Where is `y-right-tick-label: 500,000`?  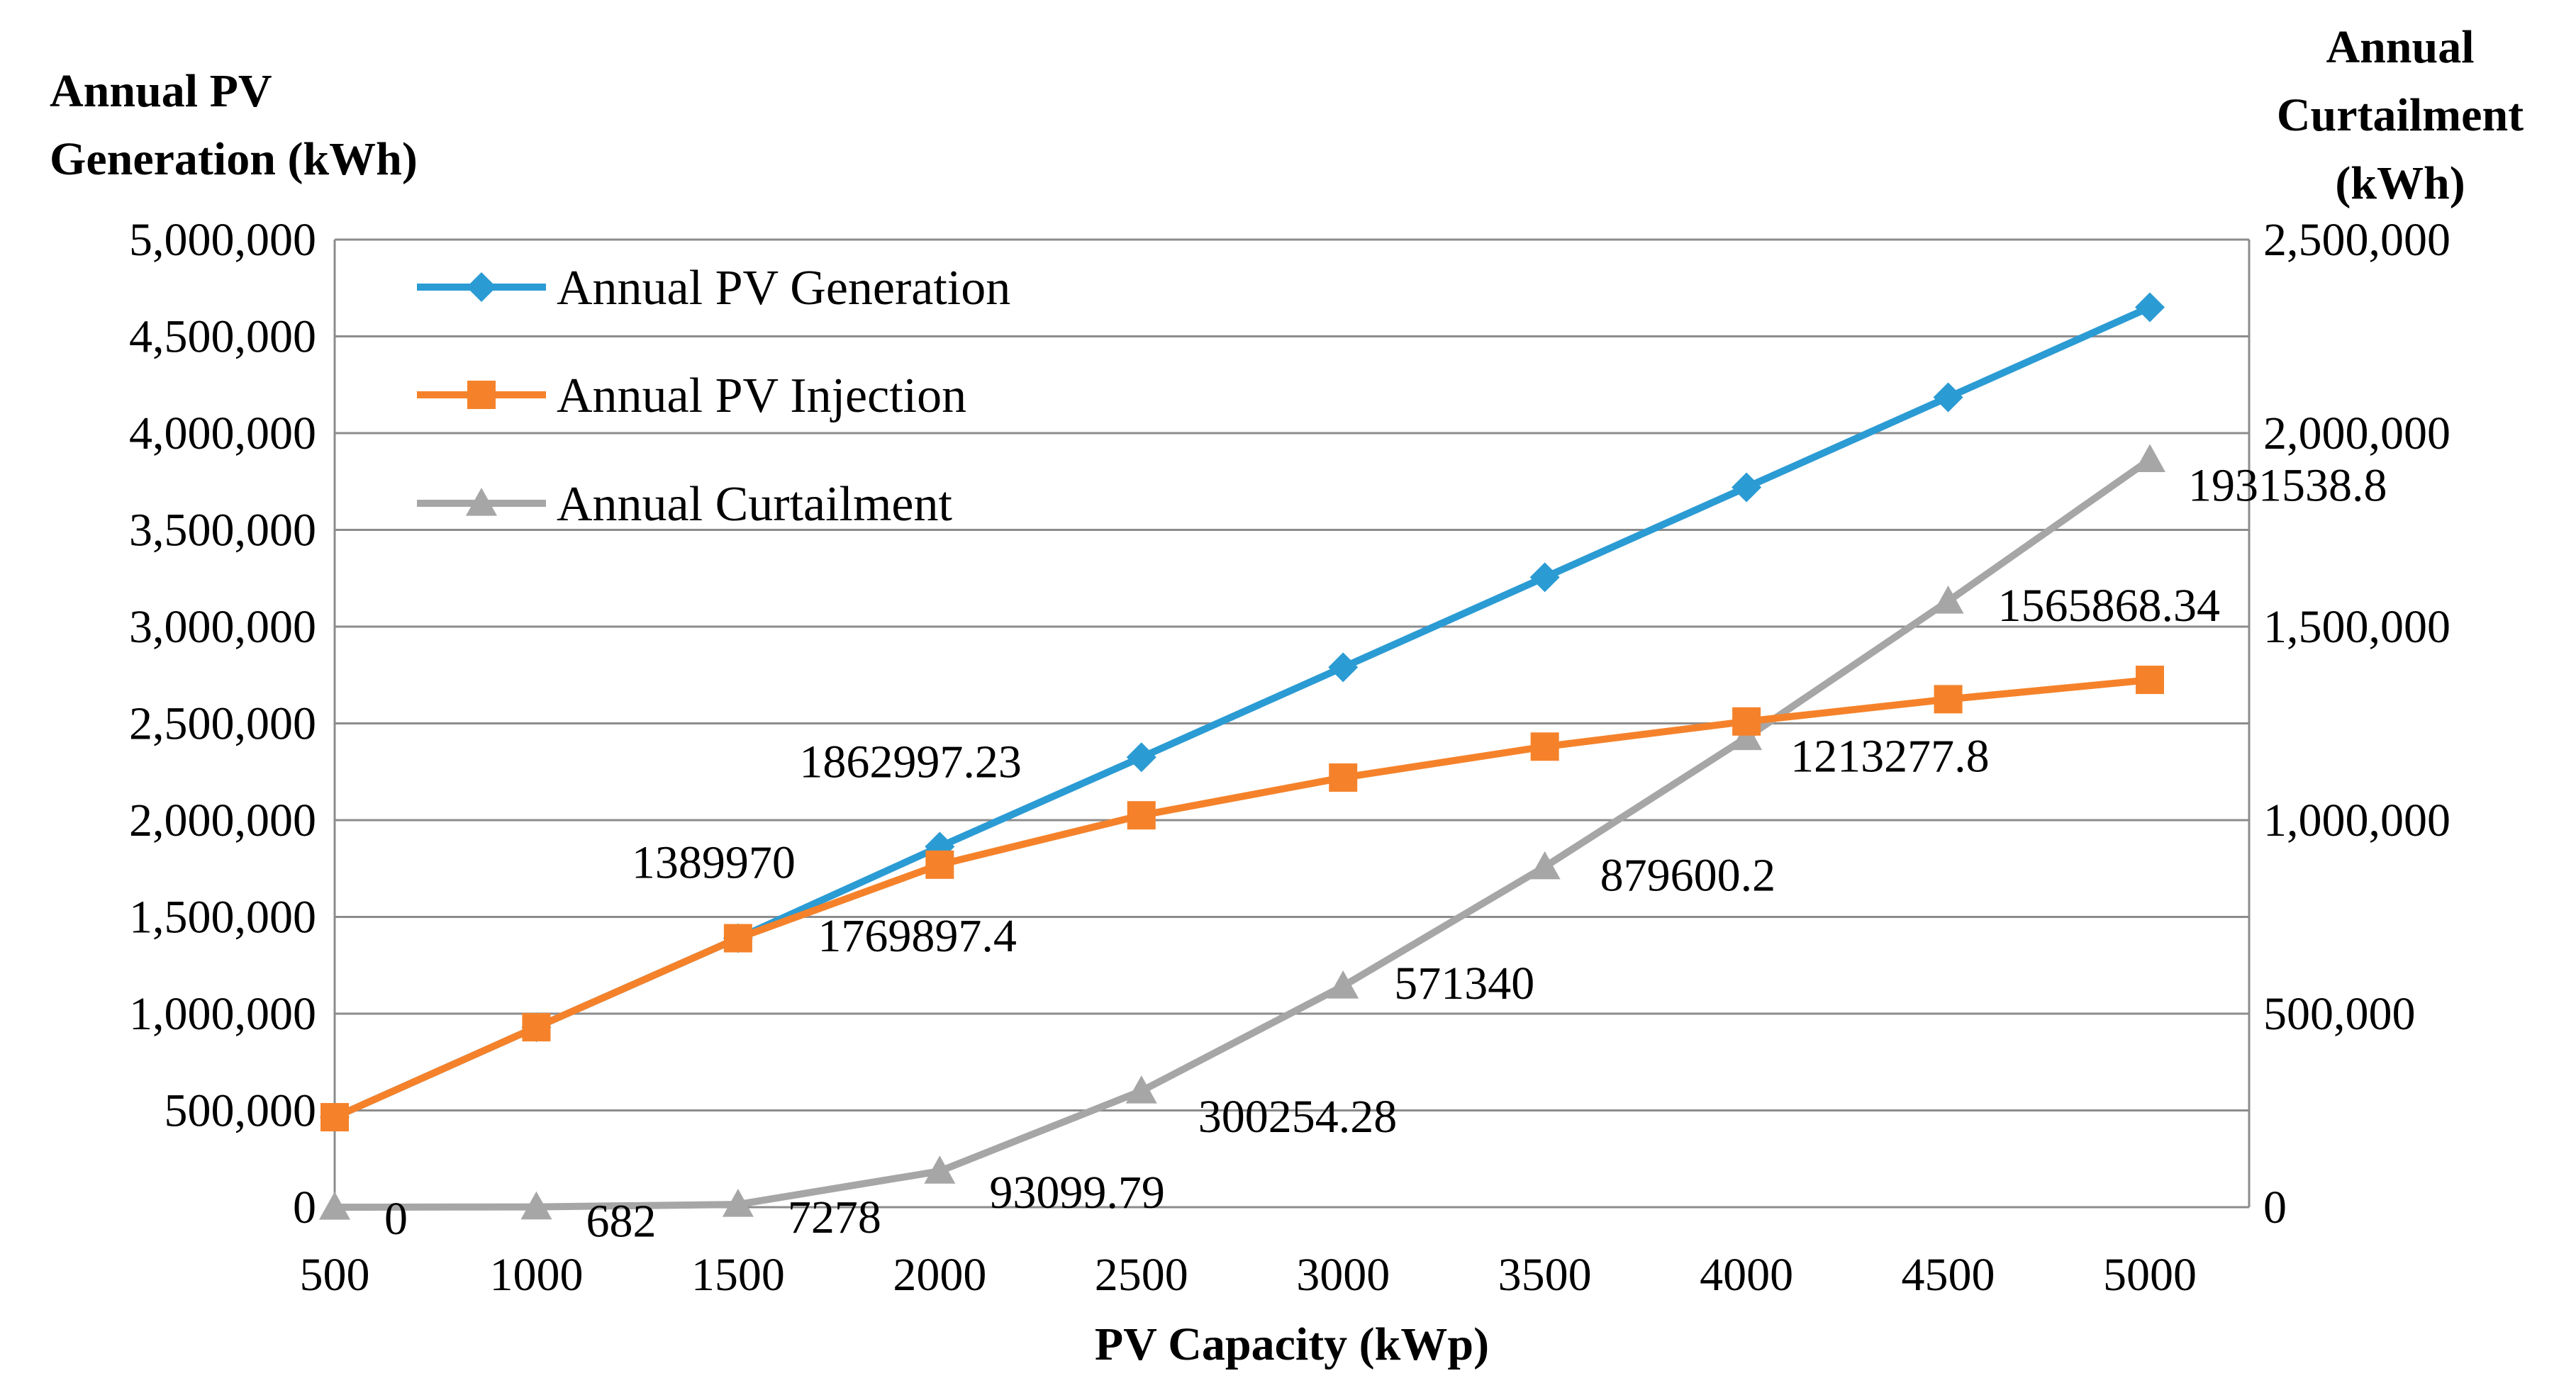
y-right-tick-label: 500,000 is located at coordinates (2339, 1014).